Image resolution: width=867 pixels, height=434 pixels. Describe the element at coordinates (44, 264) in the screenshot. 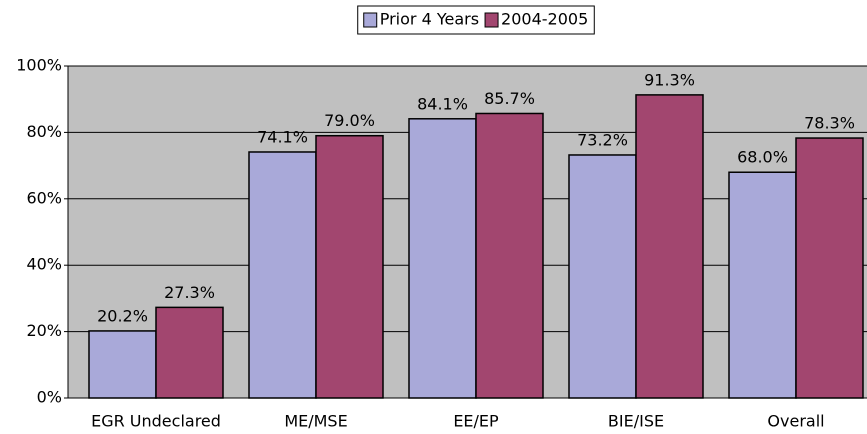

I see `y-tick-label: 40%` at that location.